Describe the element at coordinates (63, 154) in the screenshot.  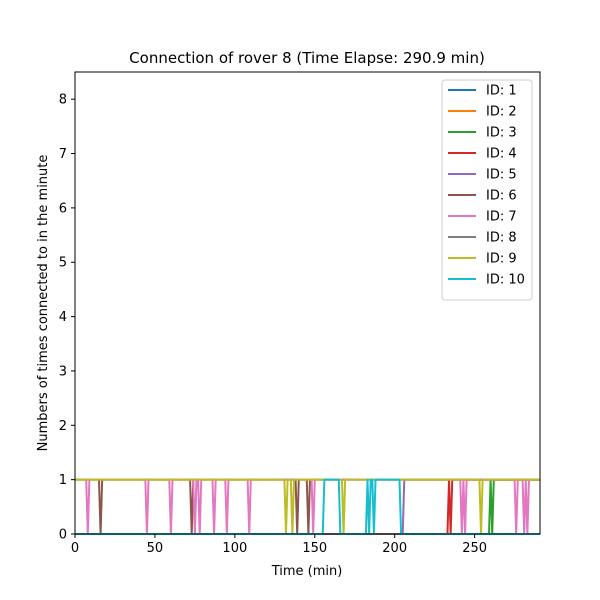
I see `y-tick-label: 7` at that location.